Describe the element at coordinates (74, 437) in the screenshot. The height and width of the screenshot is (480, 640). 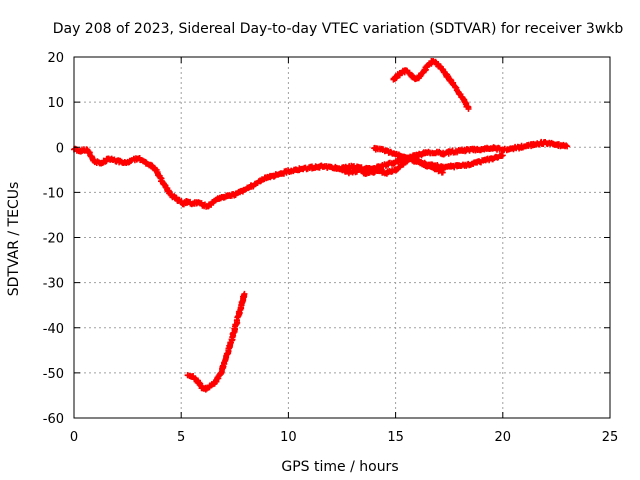
I see `x-tick-label: 0` at that location.